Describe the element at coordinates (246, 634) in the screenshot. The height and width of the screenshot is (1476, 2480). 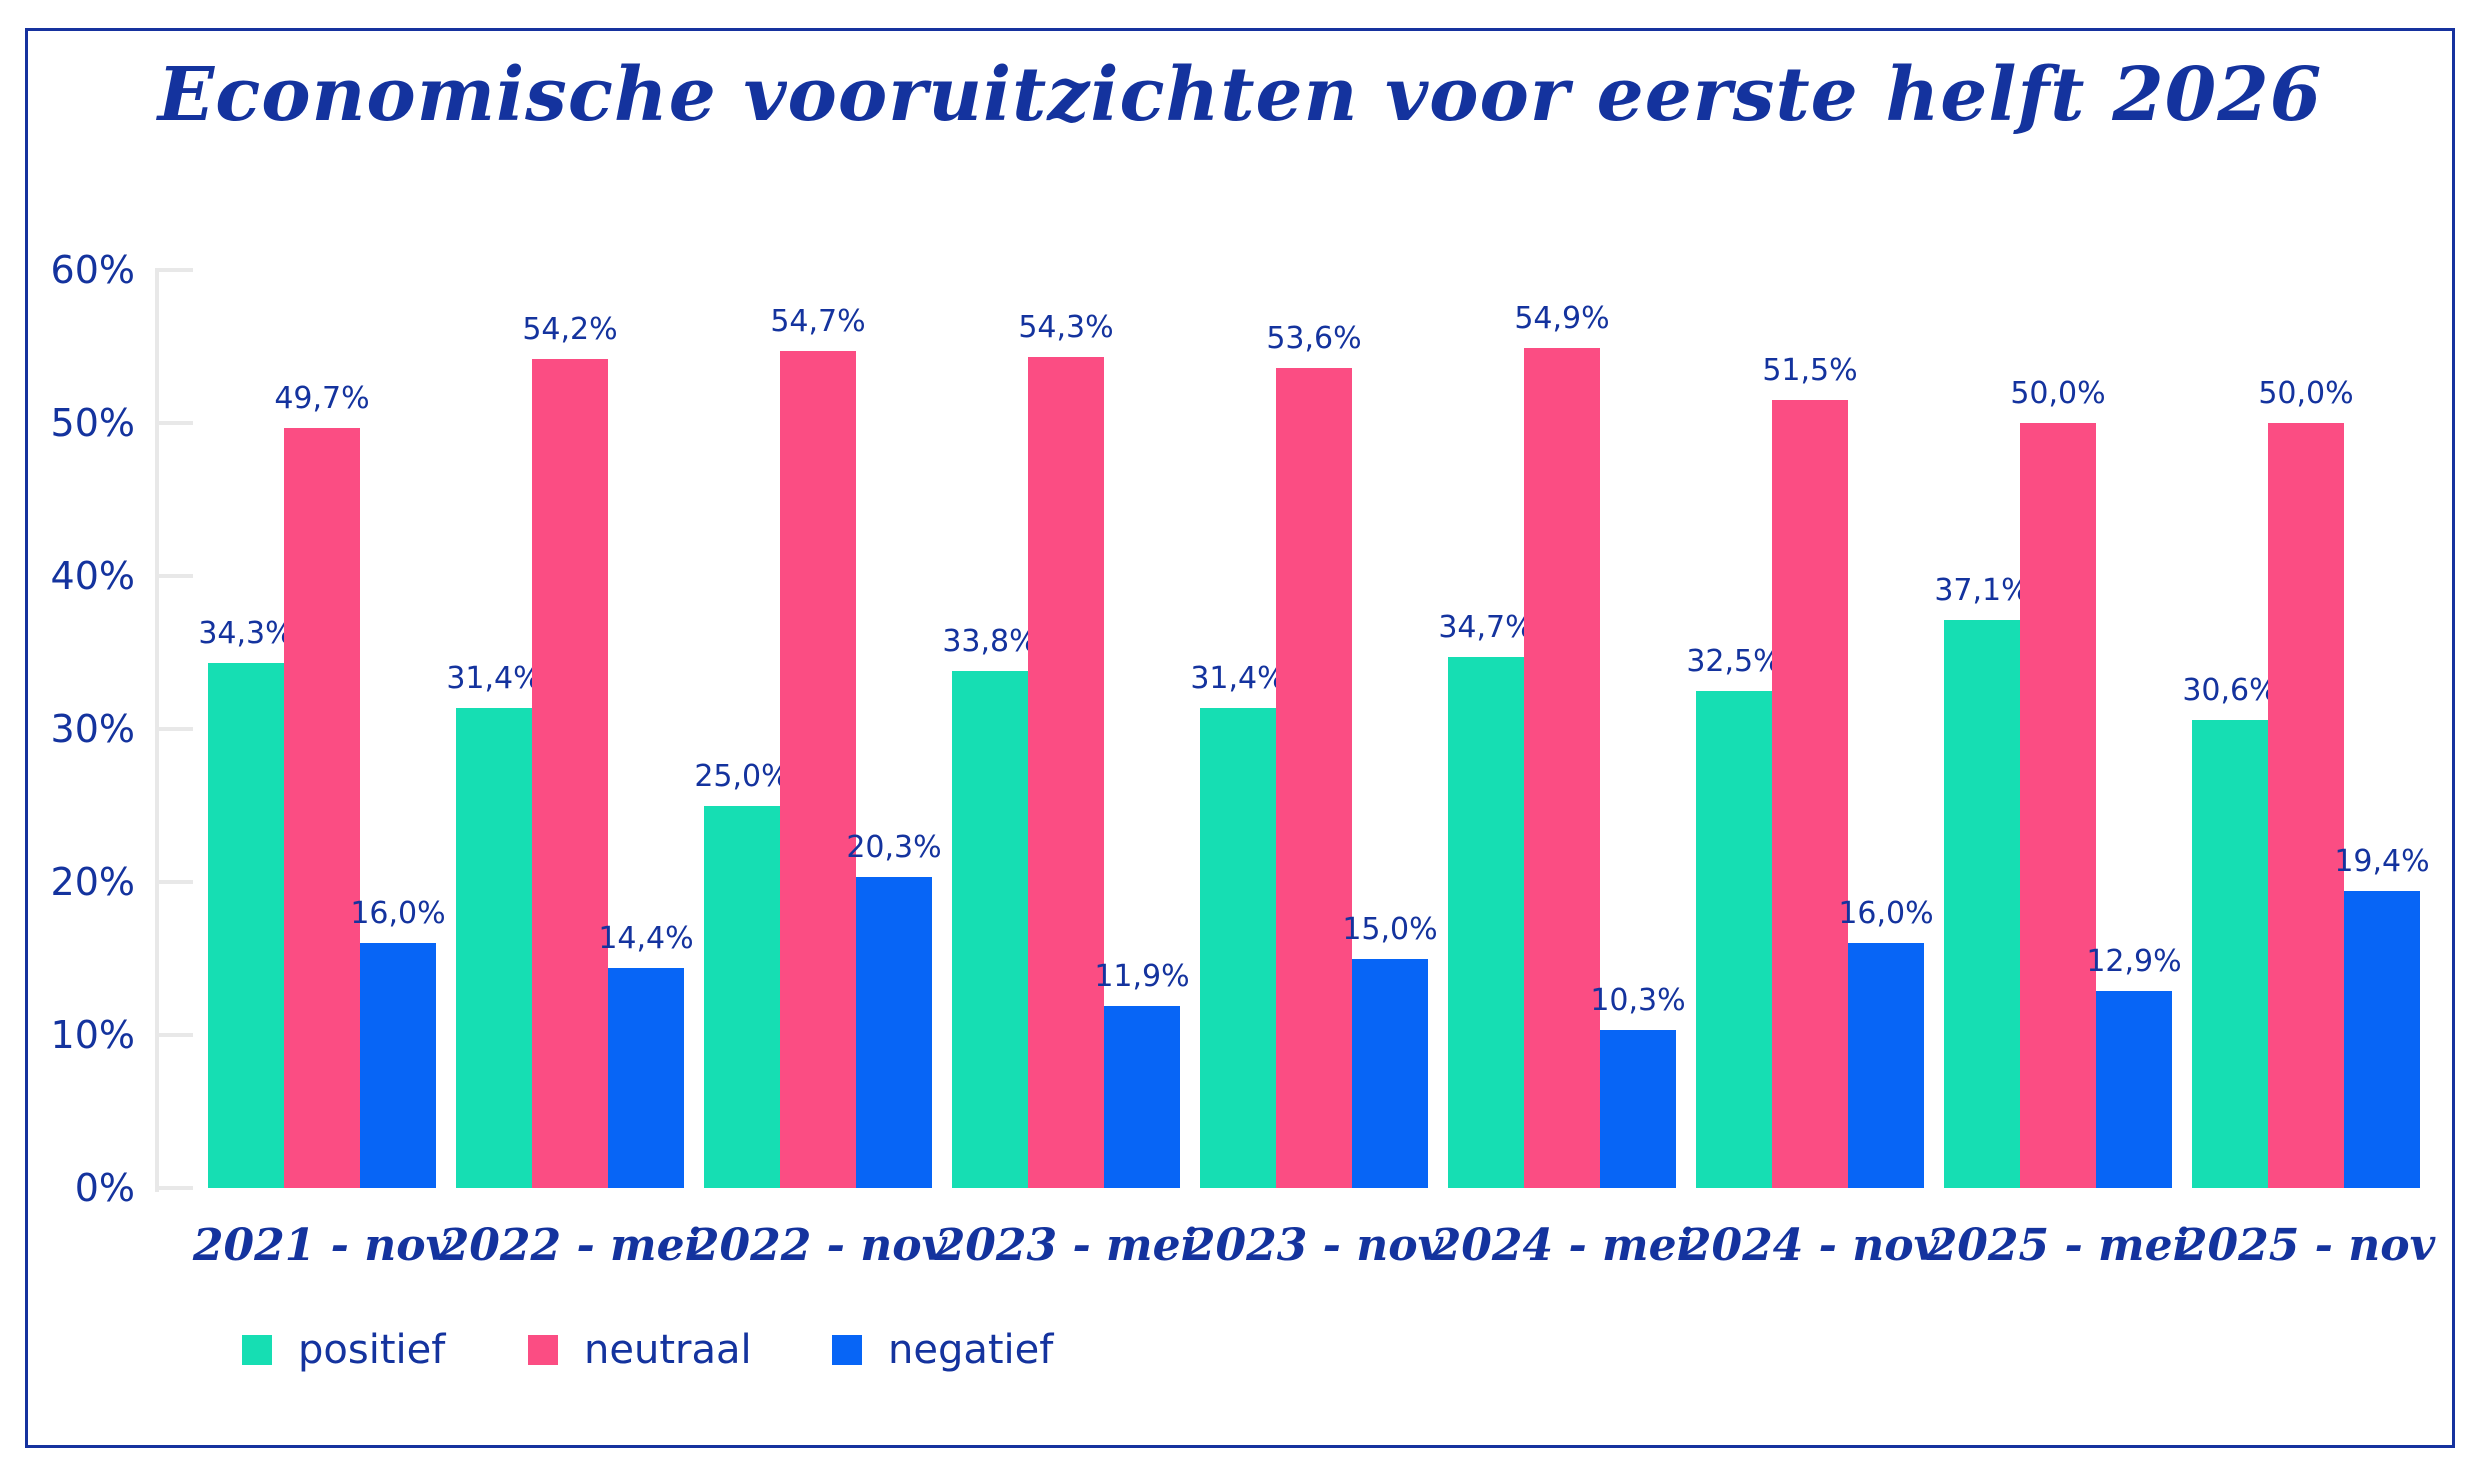
I see `bar-value-label: 34,3%` at that location.